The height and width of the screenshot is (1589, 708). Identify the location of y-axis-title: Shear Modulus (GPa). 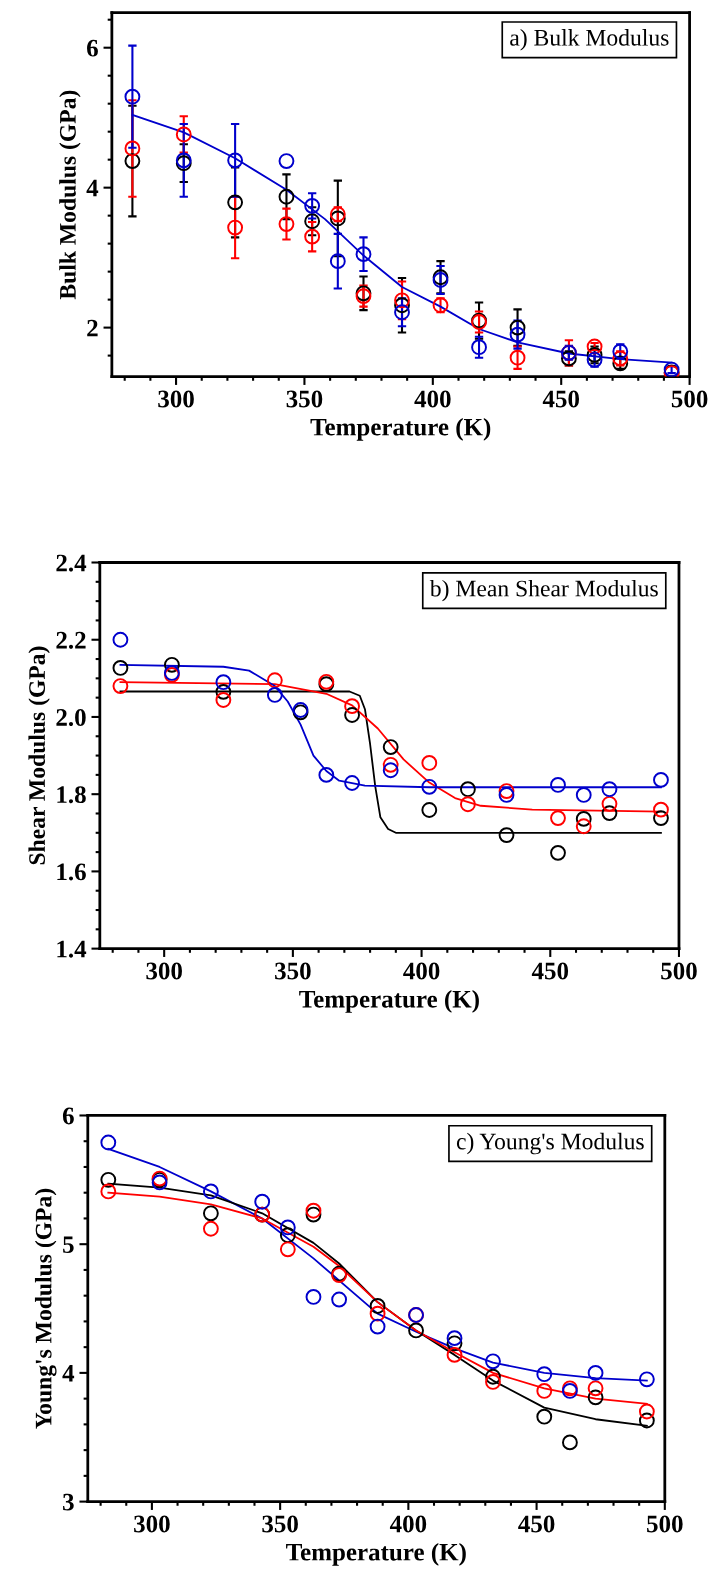
(39, 755).